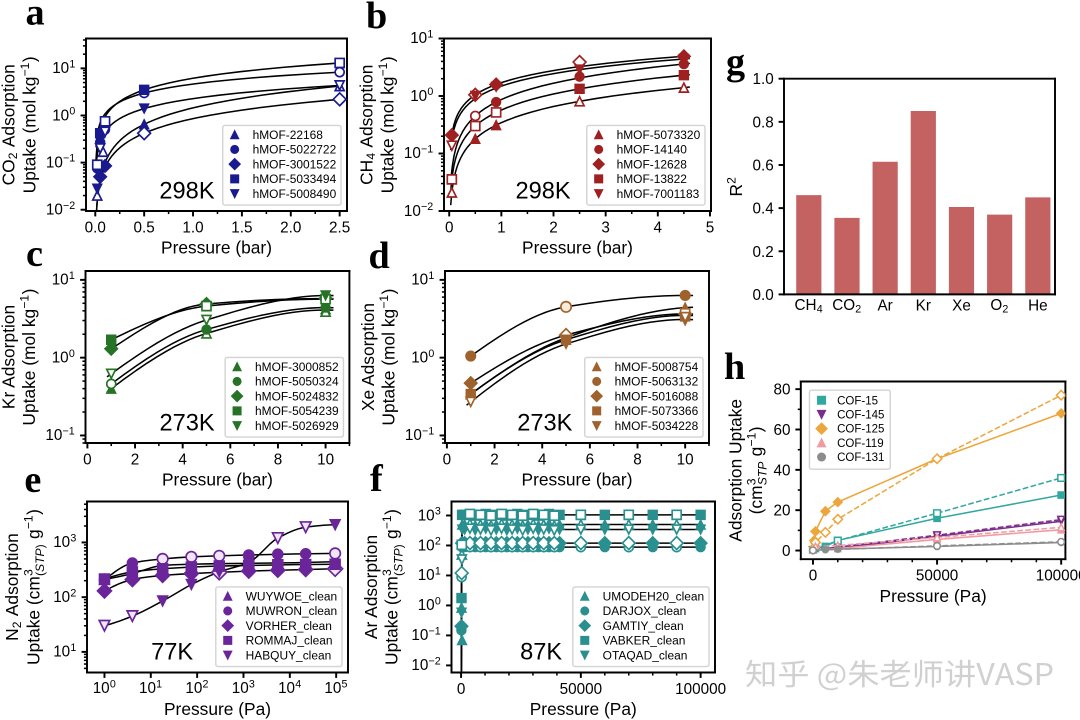 The image size is (1080, 720). I want to click on svg-text: hMOF-7001183, so click(658, 194).